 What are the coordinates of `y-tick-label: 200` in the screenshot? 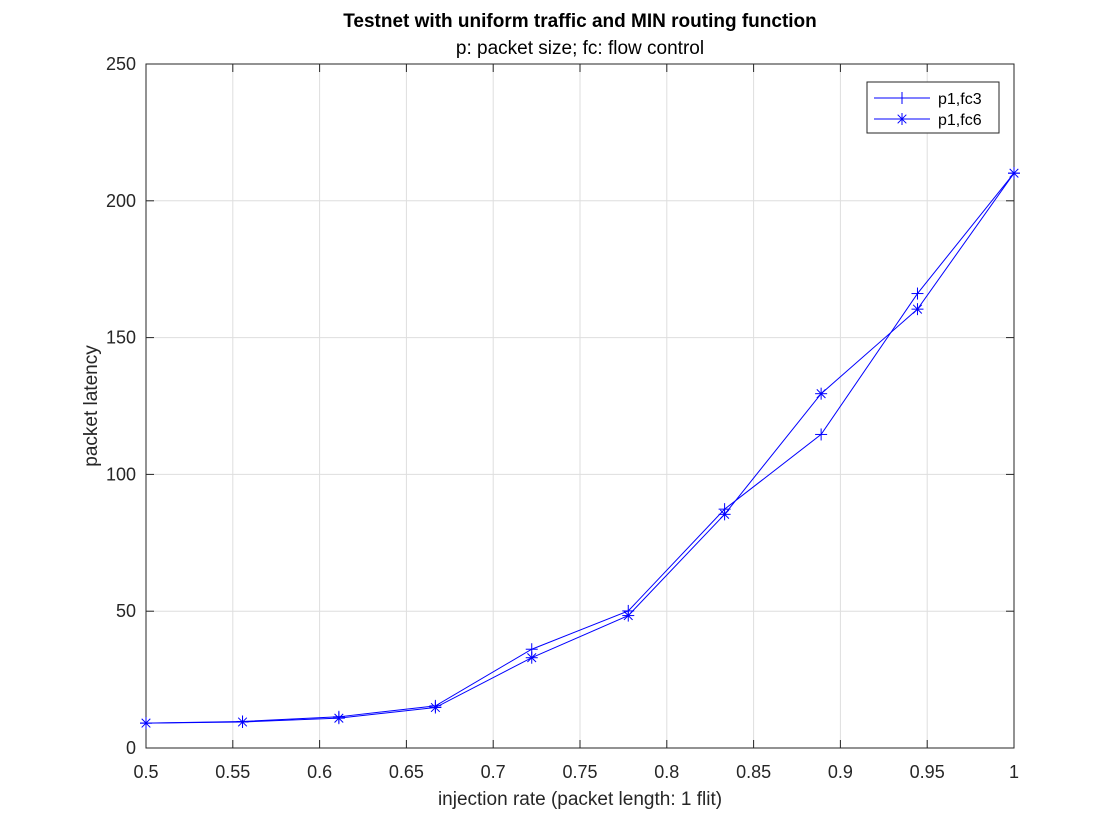 It's located at (121, 201).